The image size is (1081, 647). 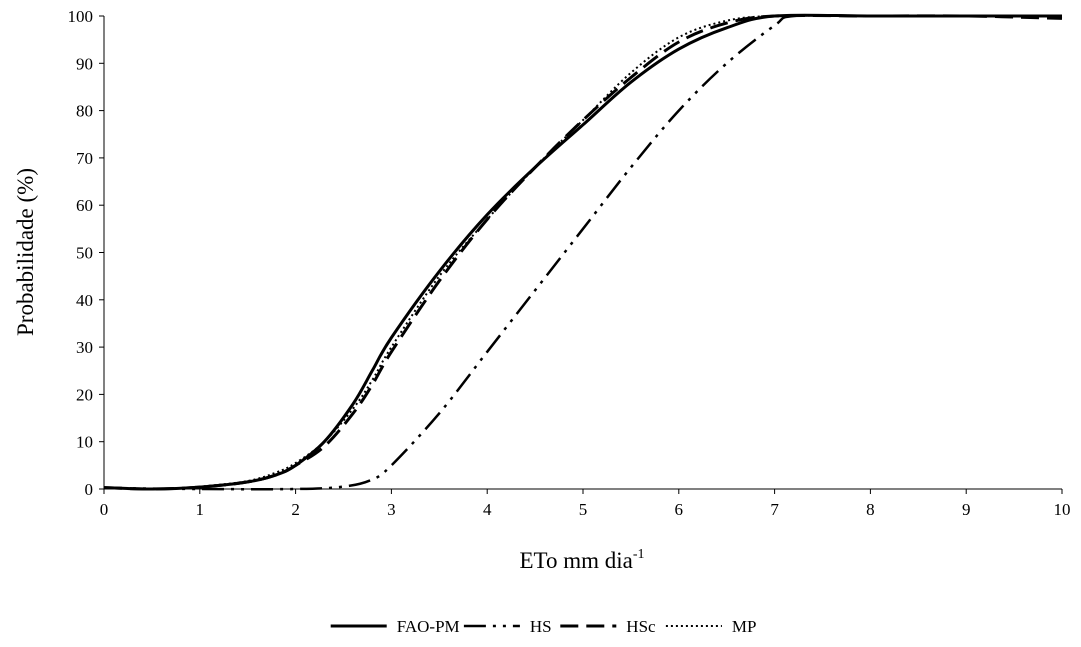 I want to click on y-tick-label: 10, so click(x=84, y=442).